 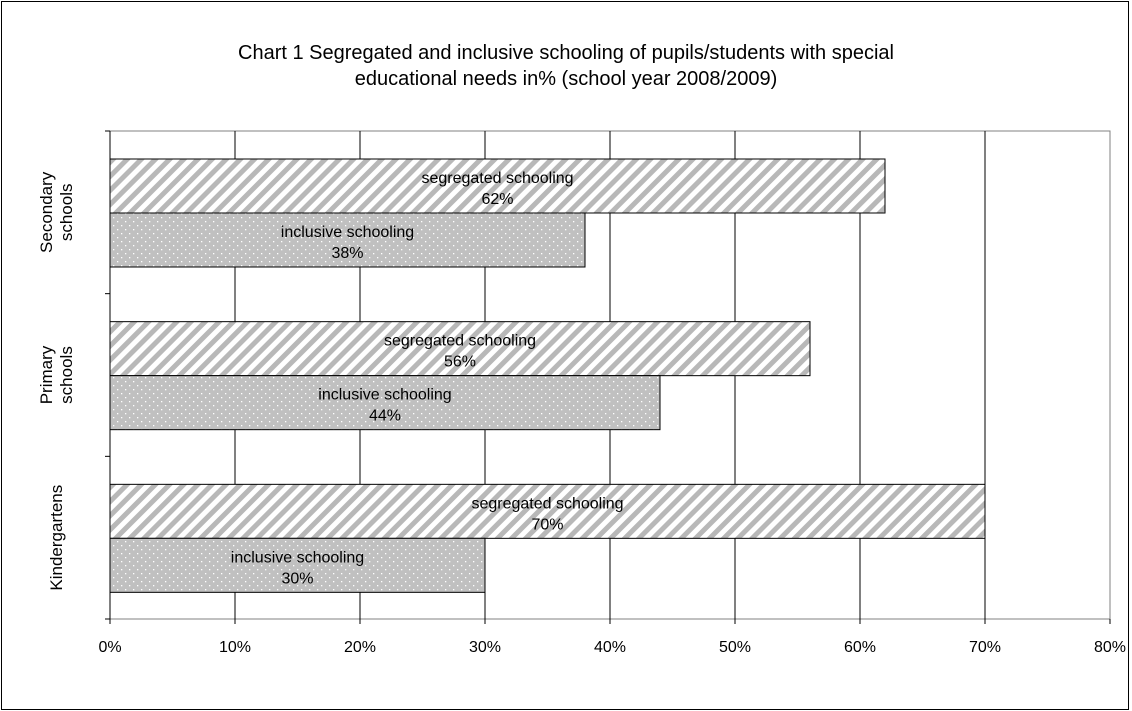 What do you see at coordinates (297, 568) in the screenshot?
I see `data-label: inclusive schooling 30%` at bounding box center [297, 568].